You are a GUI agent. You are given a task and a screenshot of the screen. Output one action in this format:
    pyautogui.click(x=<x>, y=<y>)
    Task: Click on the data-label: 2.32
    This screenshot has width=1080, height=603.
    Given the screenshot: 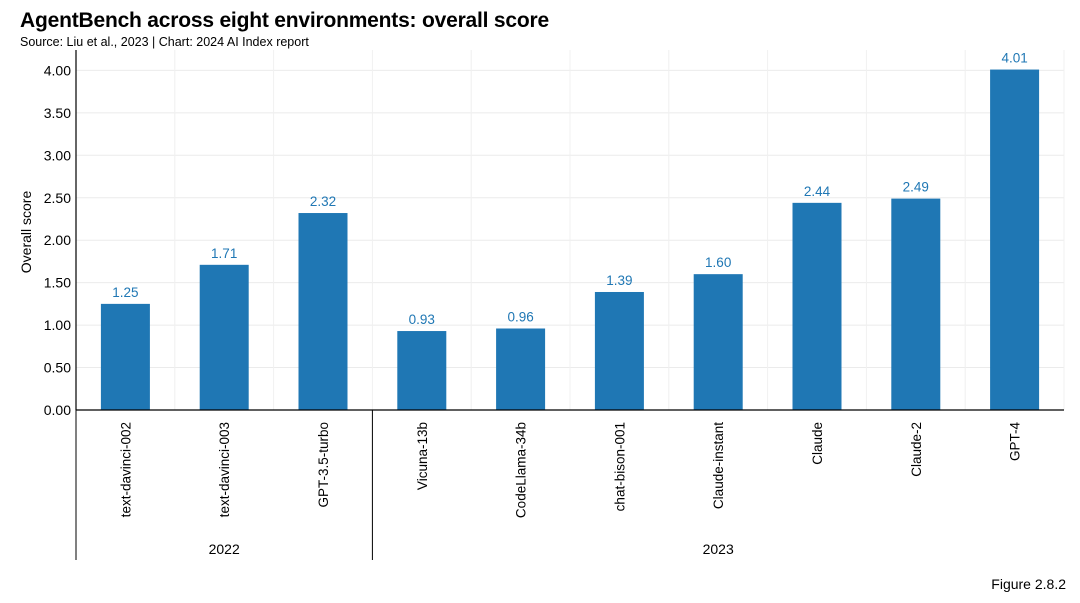 What is the action you would take?
    pyautogui.click(x=323, y=201)
    